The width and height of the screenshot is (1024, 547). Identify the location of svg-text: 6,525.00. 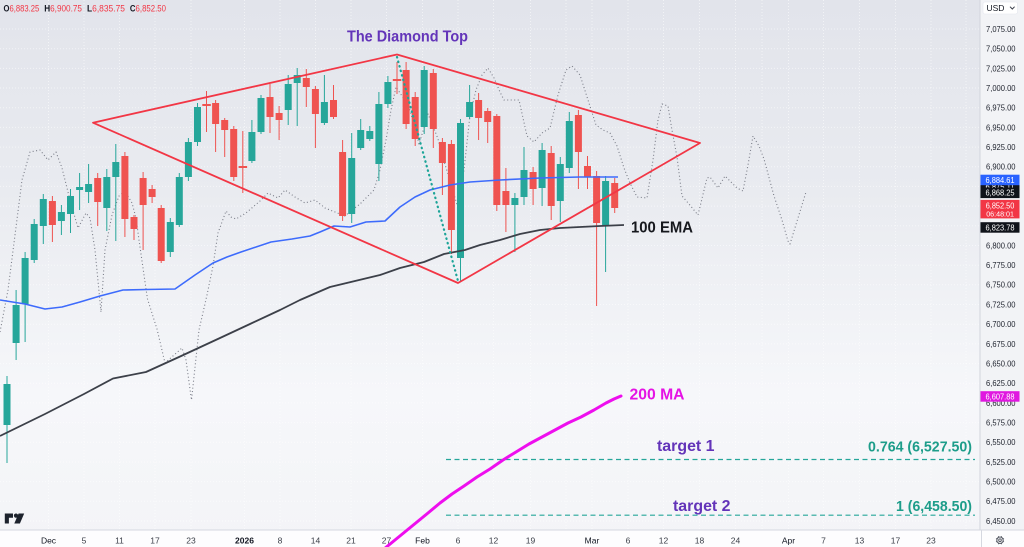
(1001, 462).